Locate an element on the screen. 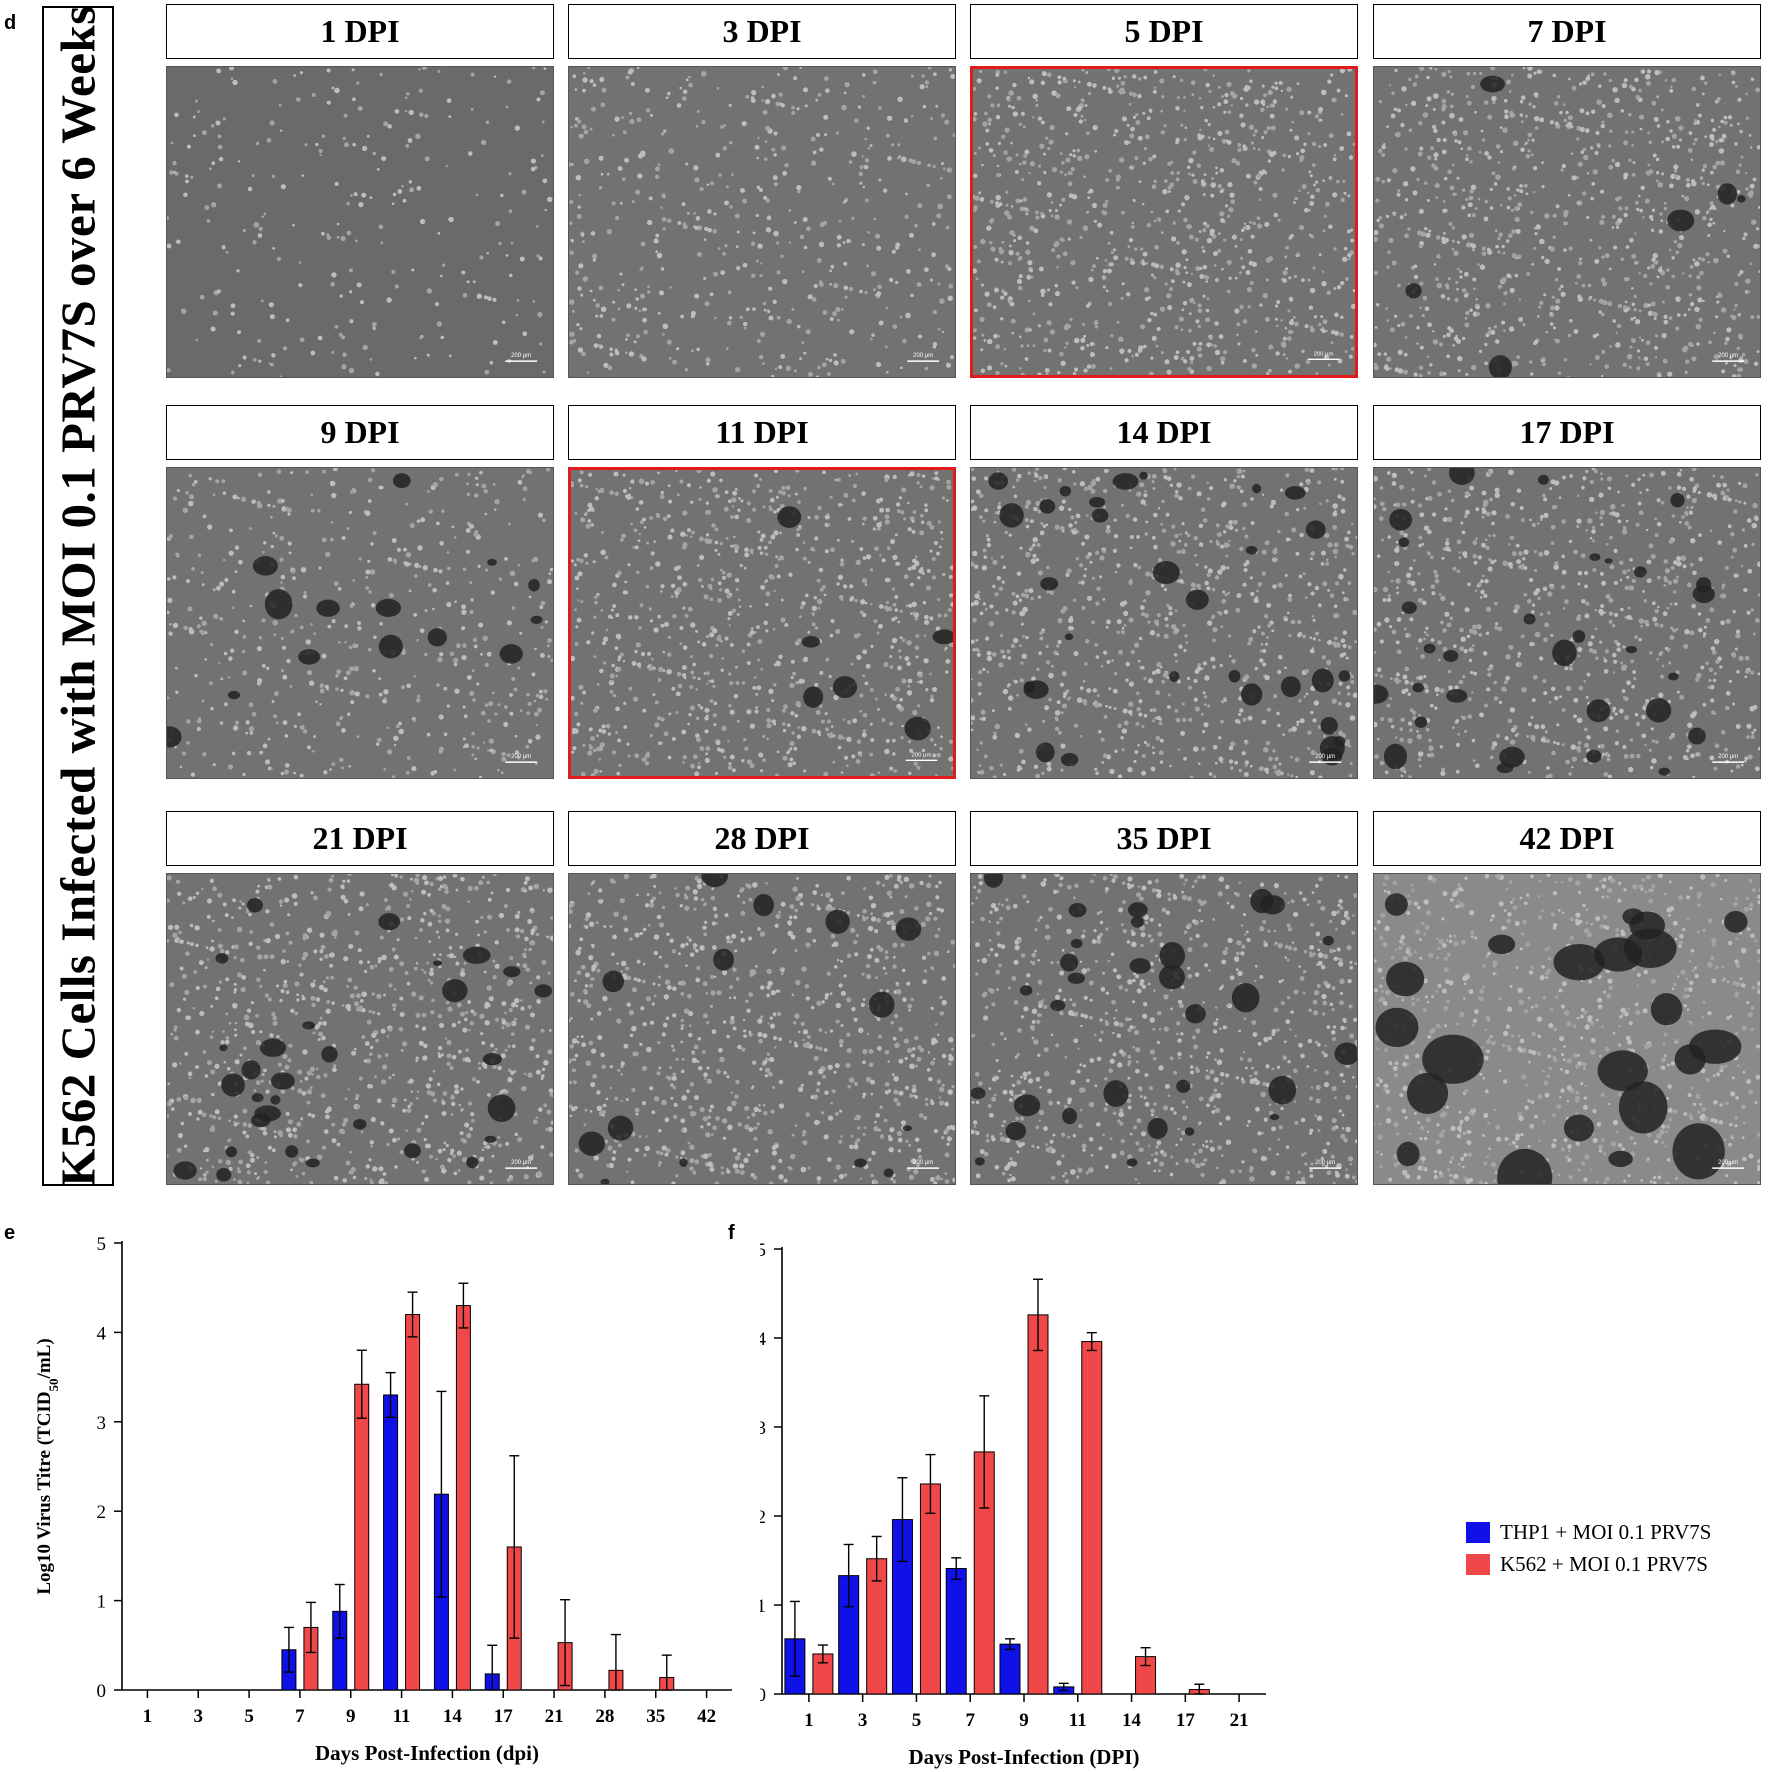  micrograph-tile: 21 DPI 200 µm is located at coordinates (360, 998).